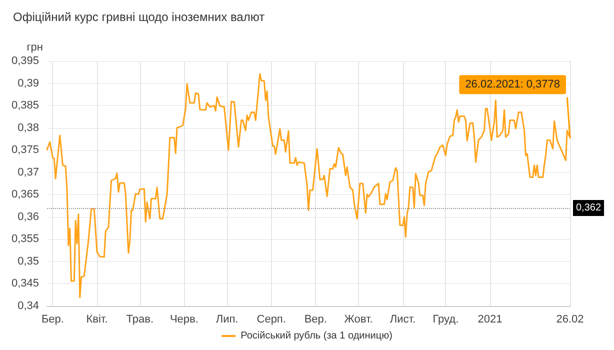 This screenshot has width=614, height=350. Describe the element at coordinates (512, 84) in the screenshot. I see `annotation: 26.02.2021: 0,3778` at that location.